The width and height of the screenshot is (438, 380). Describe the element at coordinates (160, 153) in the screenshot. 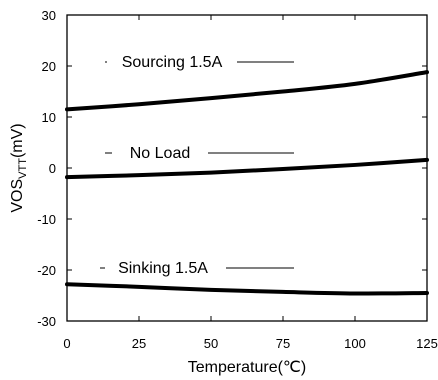

I see `series-label: No Load` at that location.